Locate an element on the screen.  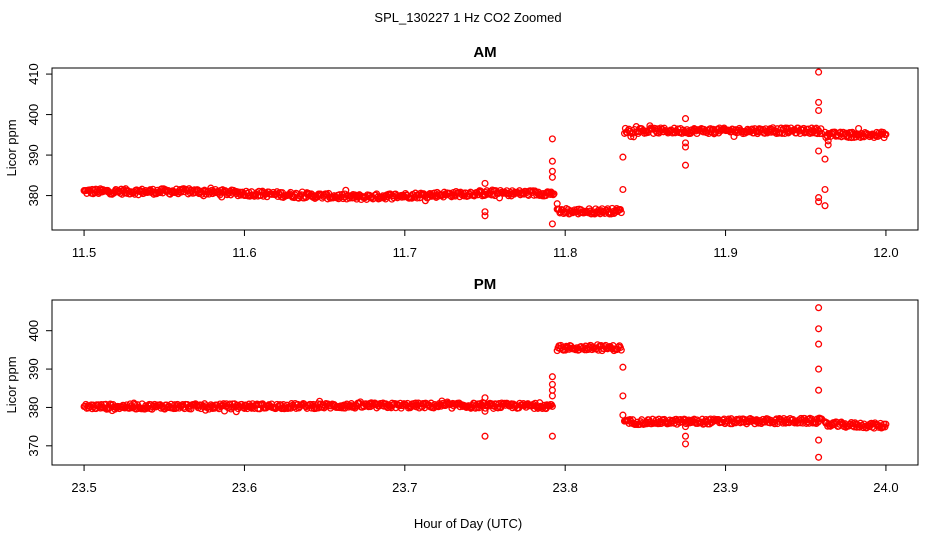
panel-pm-y-tick-label: 390 is located at coordinates (33, 369).